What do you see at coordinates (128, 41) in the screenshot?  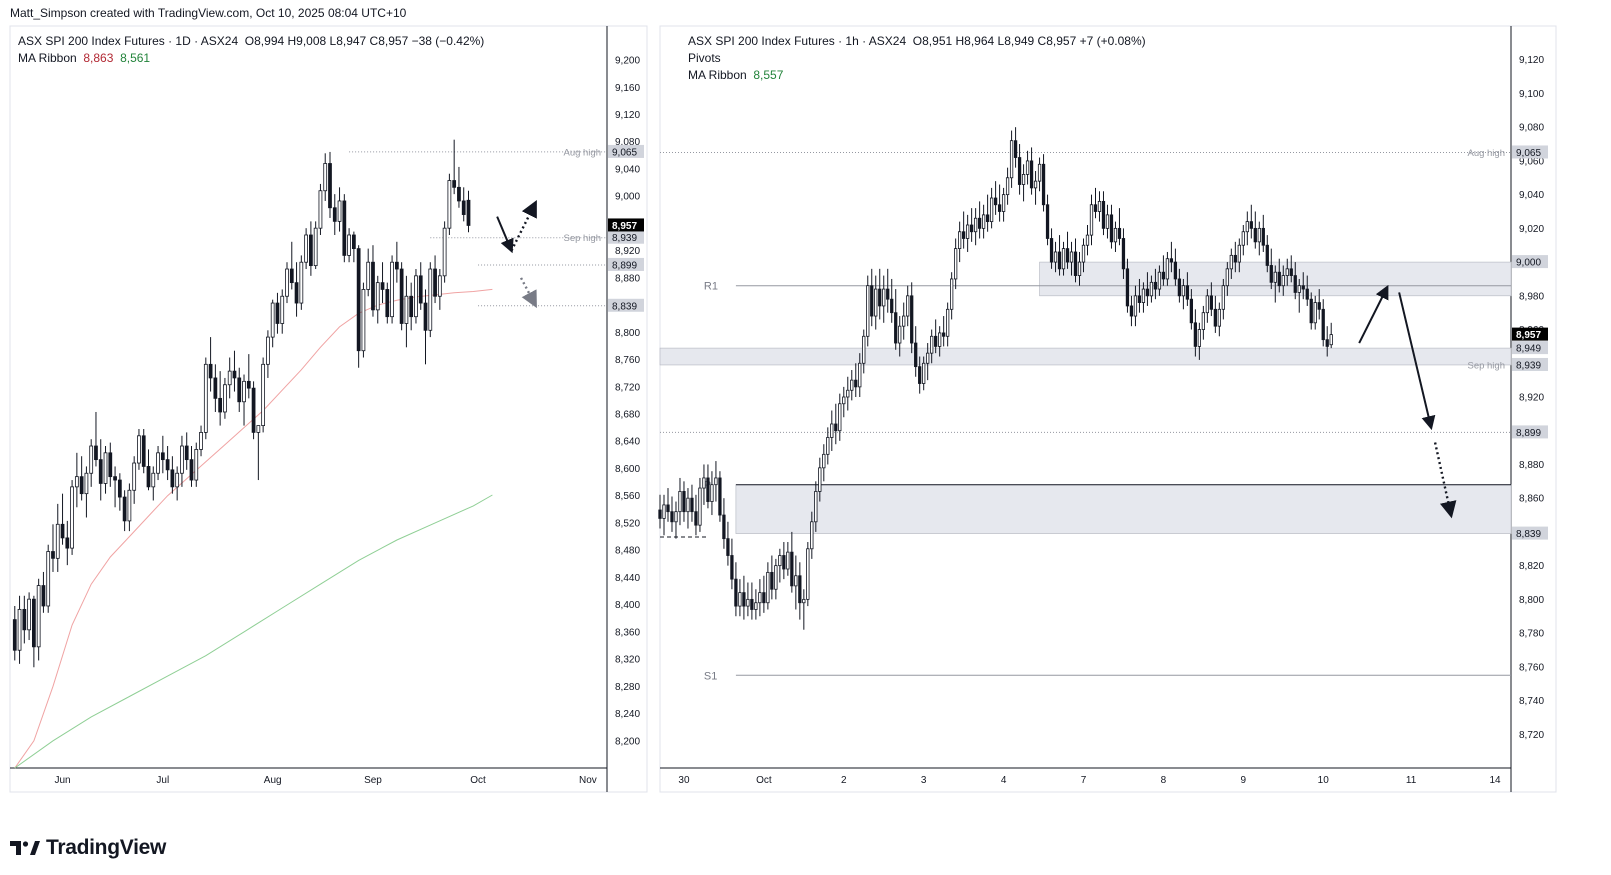 I see `daily-legend-title: ASX SPI 200 Index Futures · 1D · ASX24` at bounding box center [128, 41].